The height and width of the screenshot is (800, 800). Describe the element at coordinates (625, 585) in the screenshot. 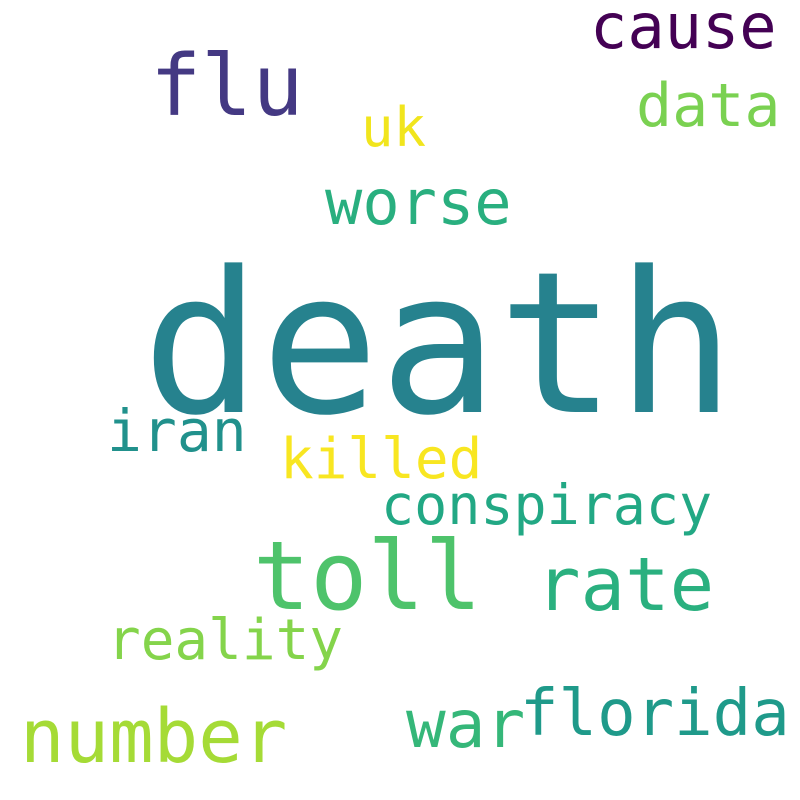

I see `word-rate: rate` at that location.